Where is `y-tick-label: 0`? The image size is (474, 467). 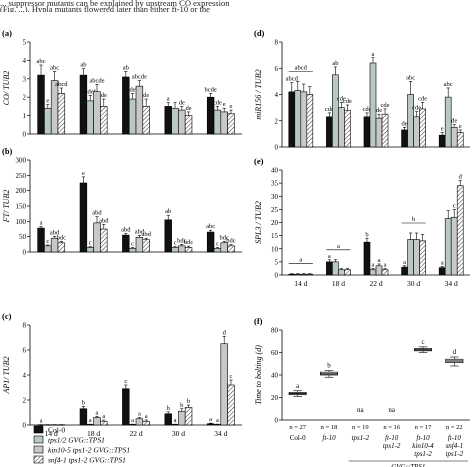 y-tick-label: 0 is located at coordinates (277, 148).